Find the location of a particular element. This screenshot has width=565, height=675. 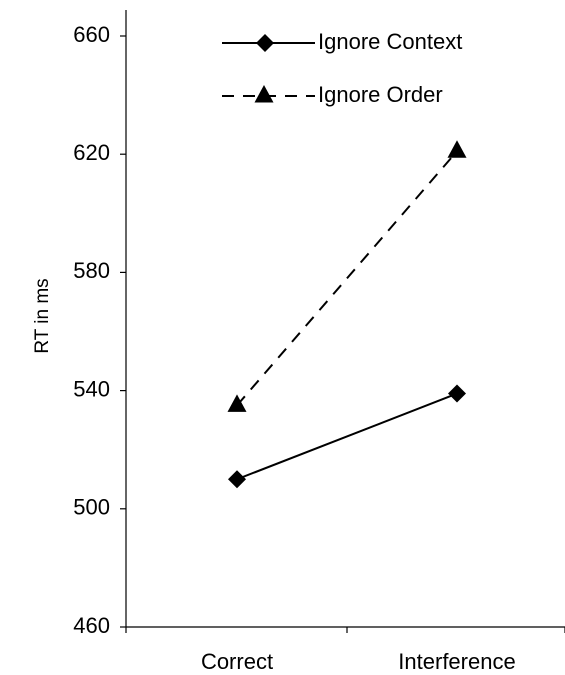

legend-label: Ignore Order is located at coordinates (380, 94).